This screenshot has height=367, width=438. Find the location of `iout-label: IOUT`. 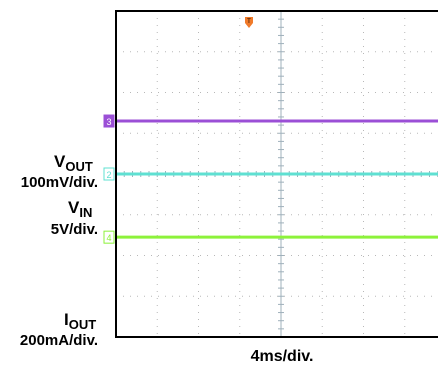

iout-label: IOUT is located at coordinates (80, 321).